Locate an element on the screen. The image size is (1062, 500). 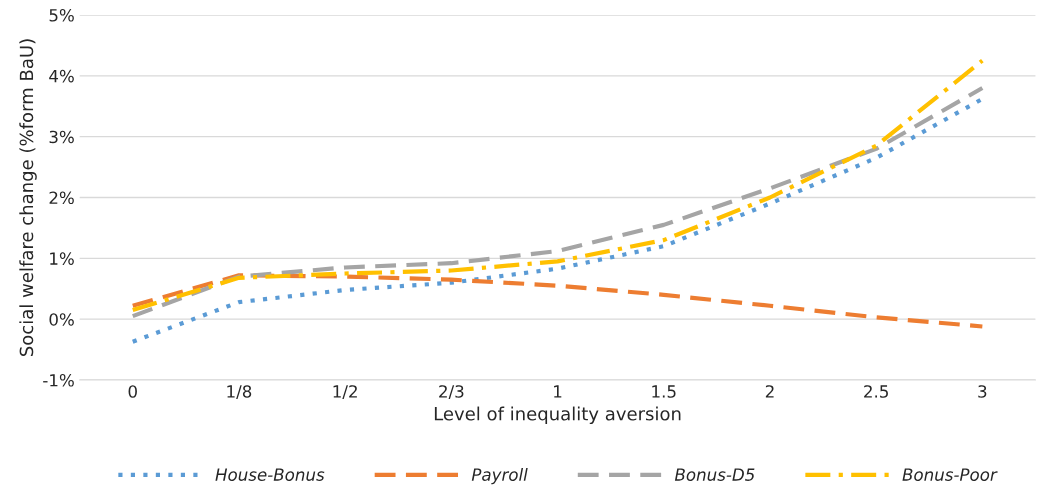
x-tick-label: 2/3 is located at coordinates (451, 392).